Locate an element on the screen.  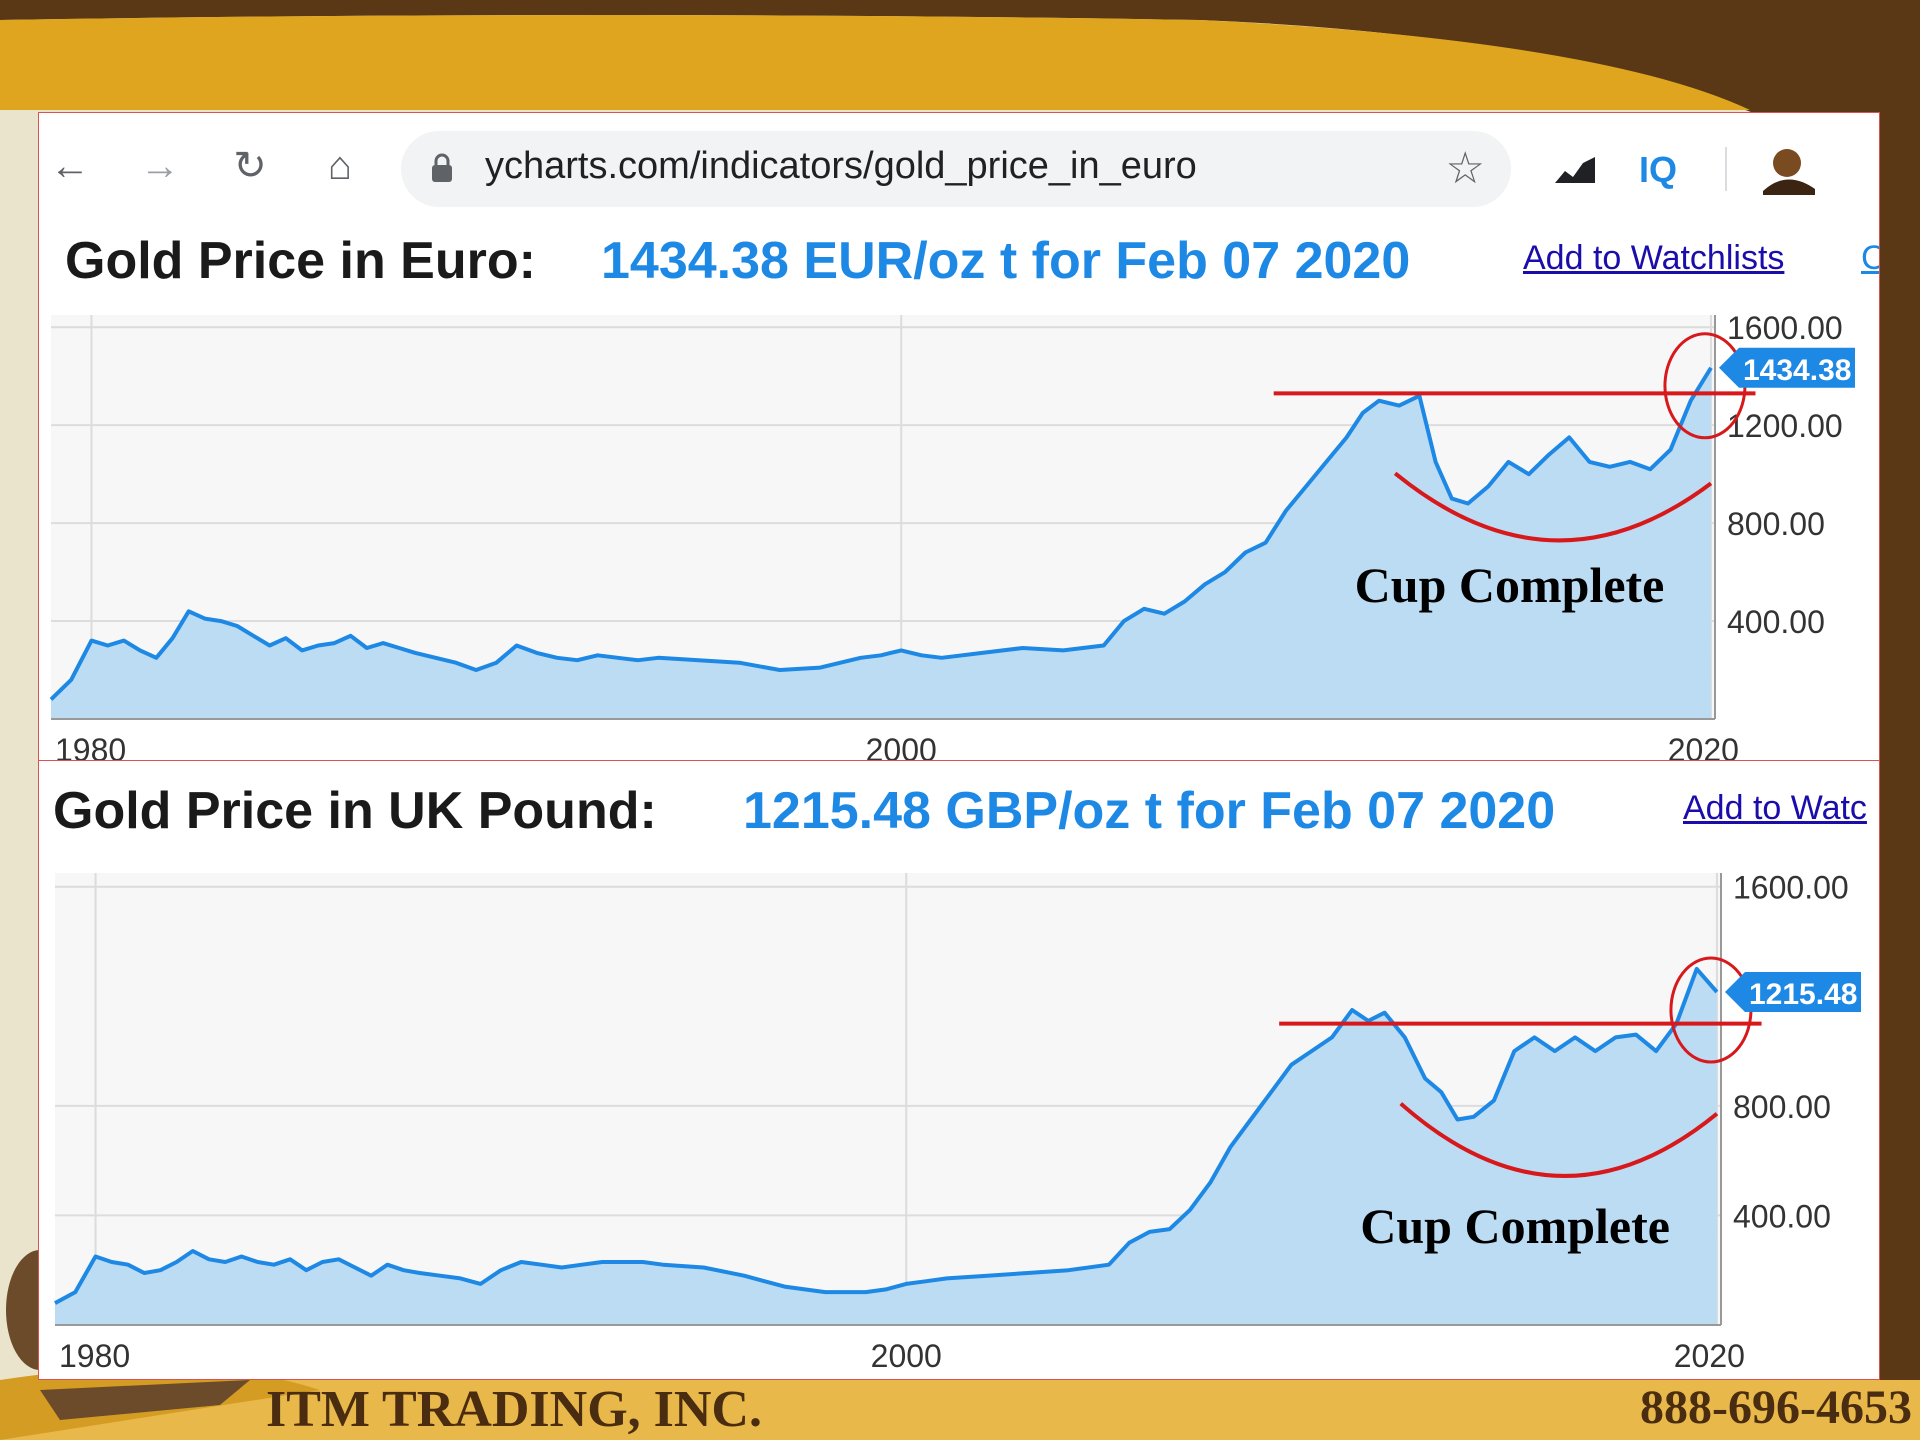
pound-x-tick-label: 1980 is located at coordinates (94, 1356).